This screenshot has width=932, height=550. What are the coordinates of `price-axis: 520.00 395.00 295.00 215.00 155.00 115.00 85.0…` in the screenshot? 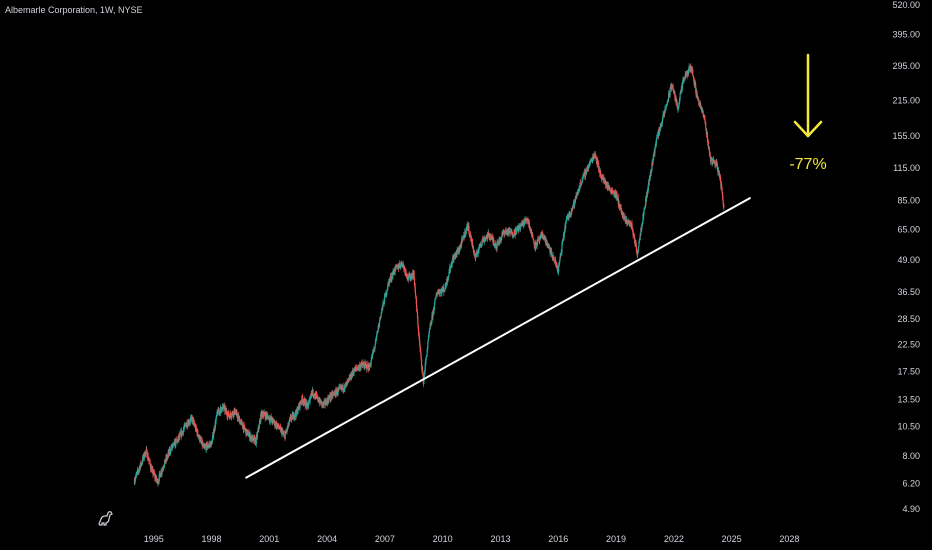 It's located at (906, 257).